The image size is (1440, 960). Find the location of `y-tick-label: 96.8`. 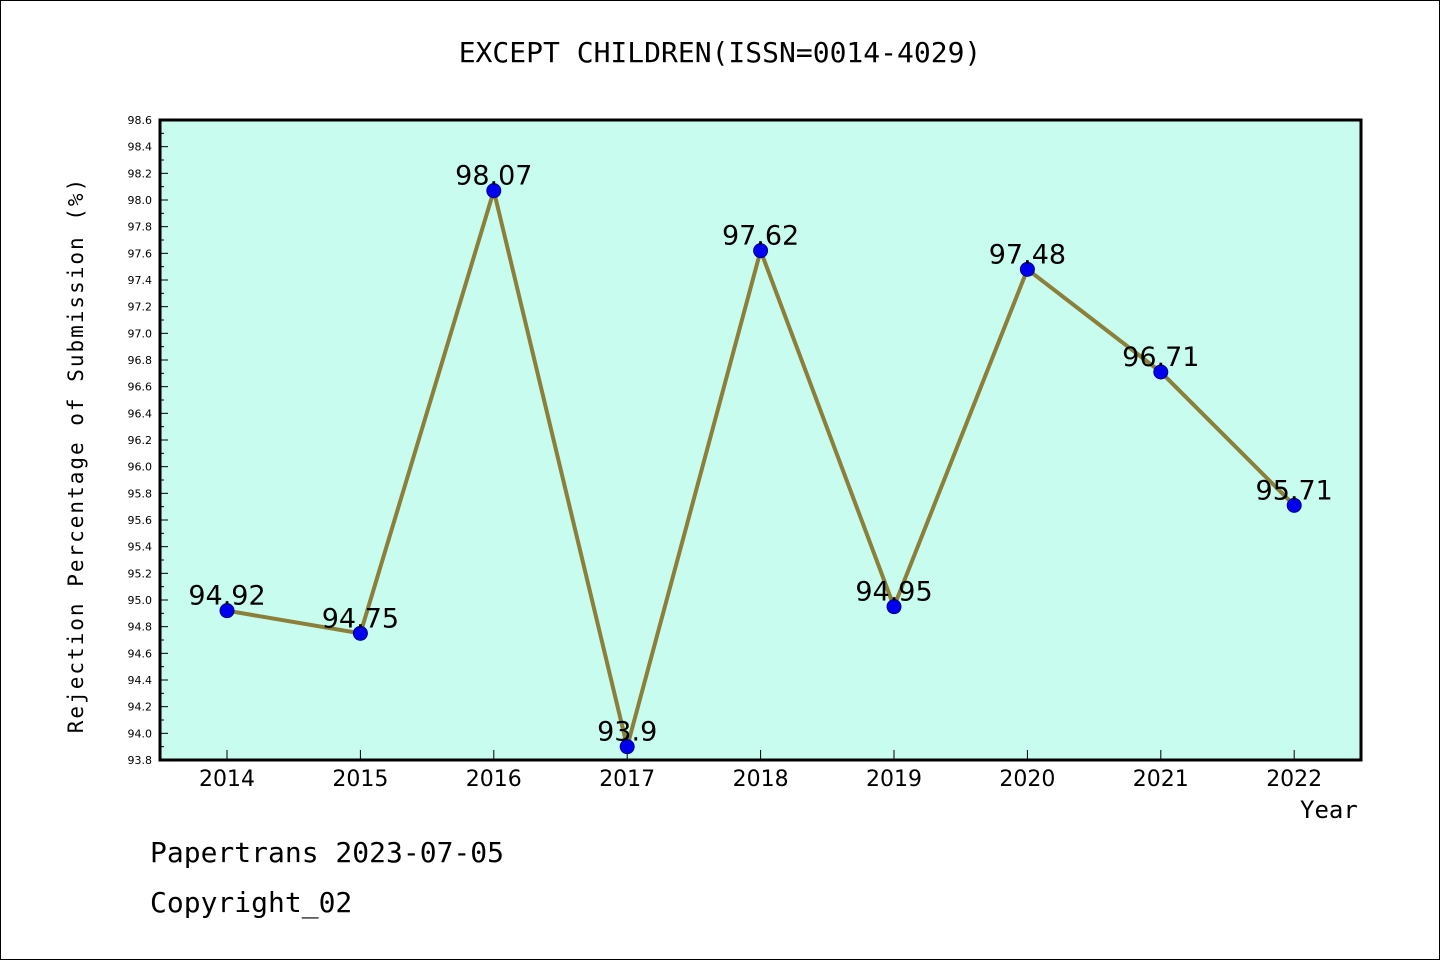

y-tick-label: 96.8 is located at coordinates (140, 360).